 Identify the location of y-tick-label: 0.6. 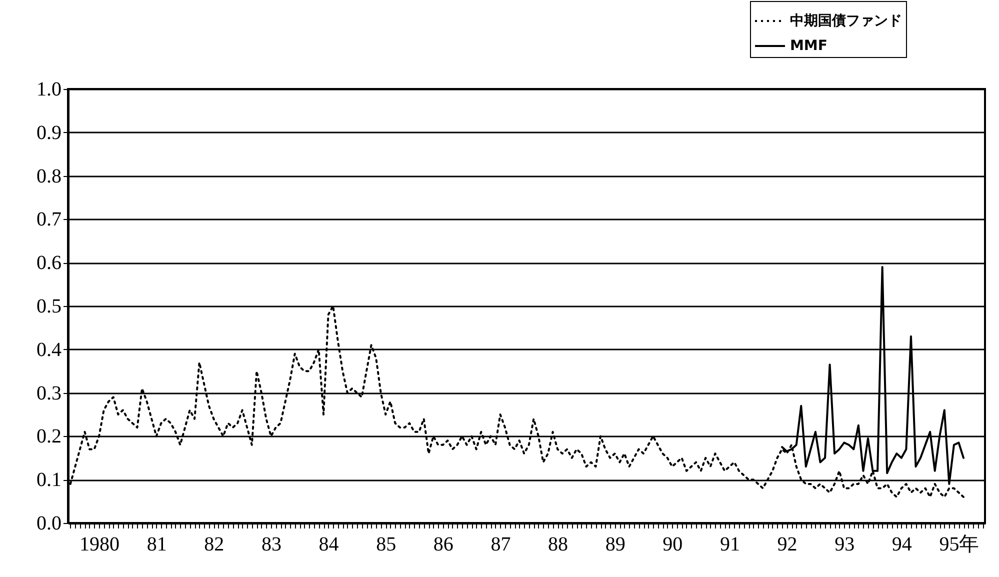
(49, 263).